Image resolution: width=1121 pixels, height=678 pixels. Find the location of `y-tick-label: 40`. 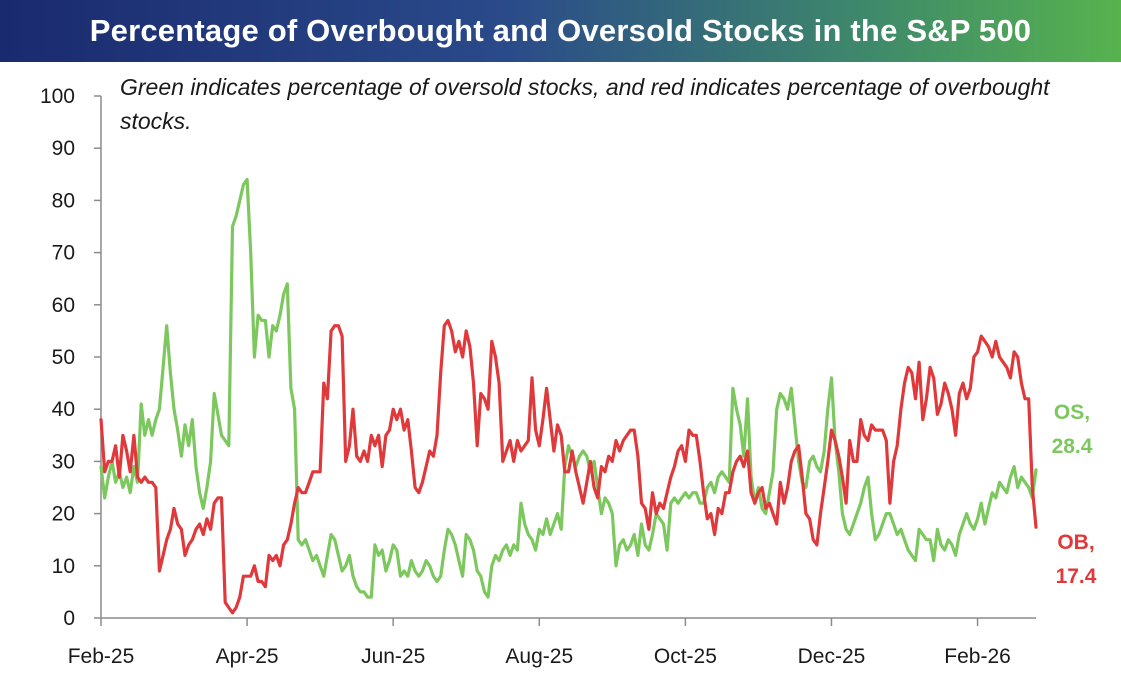

y-tick-label: 40 is located at coordinates (63, 409).